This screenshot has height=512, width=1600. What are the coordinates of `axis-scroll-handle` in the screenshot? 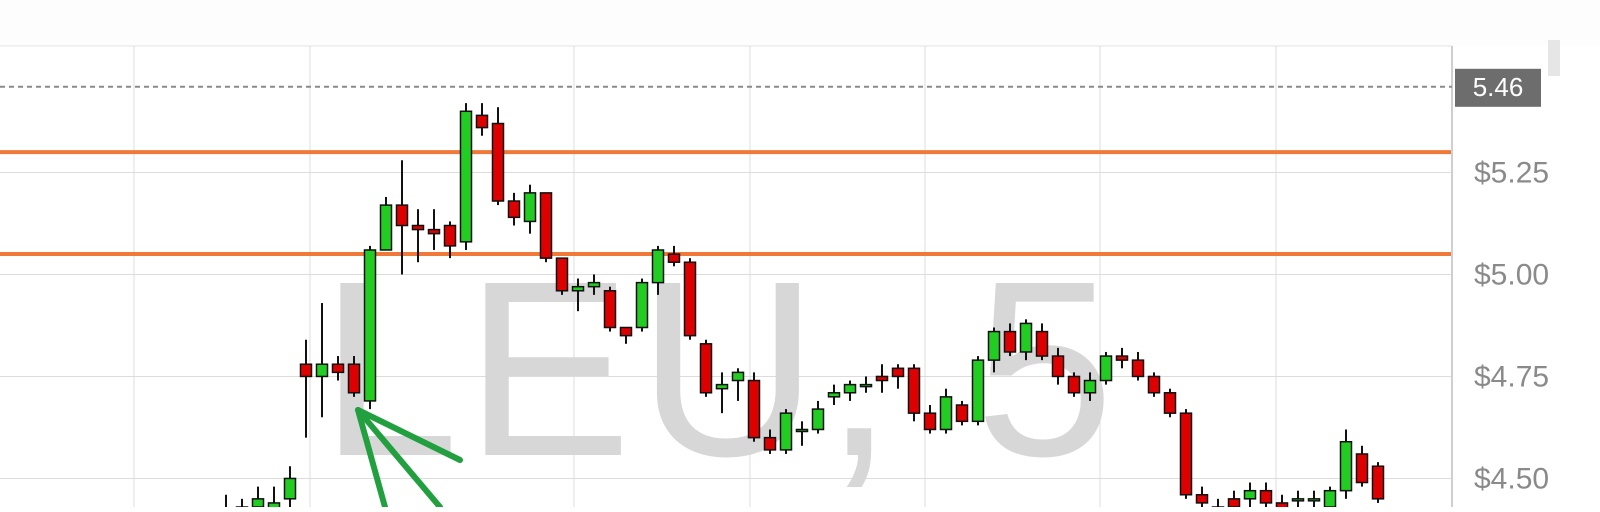 It's located at (1554, 58).